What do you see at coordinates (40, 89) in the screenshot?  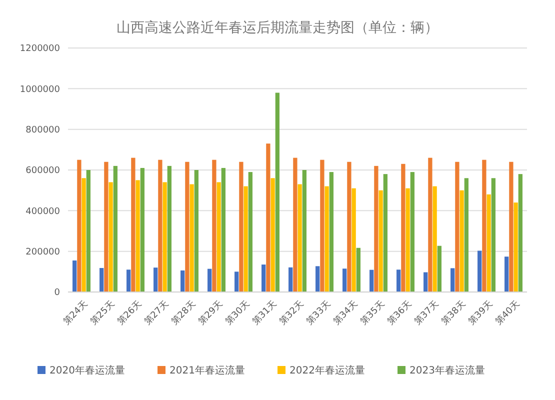 I see `y-tick-label: 1000000` at bounding box center [40, 89].